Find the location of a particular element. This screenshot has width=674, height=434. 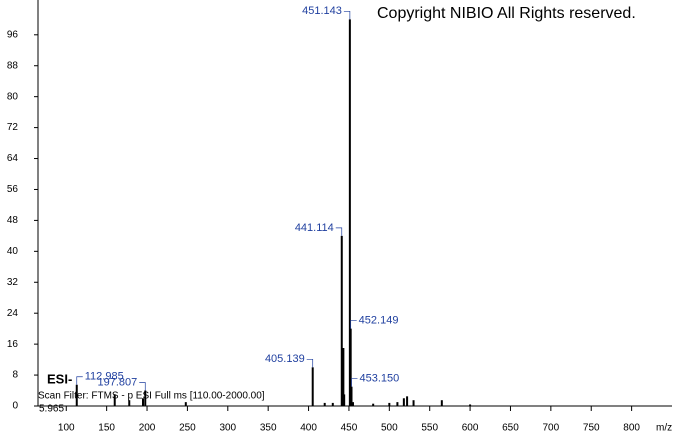

x-tick-label: 650 is located at coordinates (510, 428).